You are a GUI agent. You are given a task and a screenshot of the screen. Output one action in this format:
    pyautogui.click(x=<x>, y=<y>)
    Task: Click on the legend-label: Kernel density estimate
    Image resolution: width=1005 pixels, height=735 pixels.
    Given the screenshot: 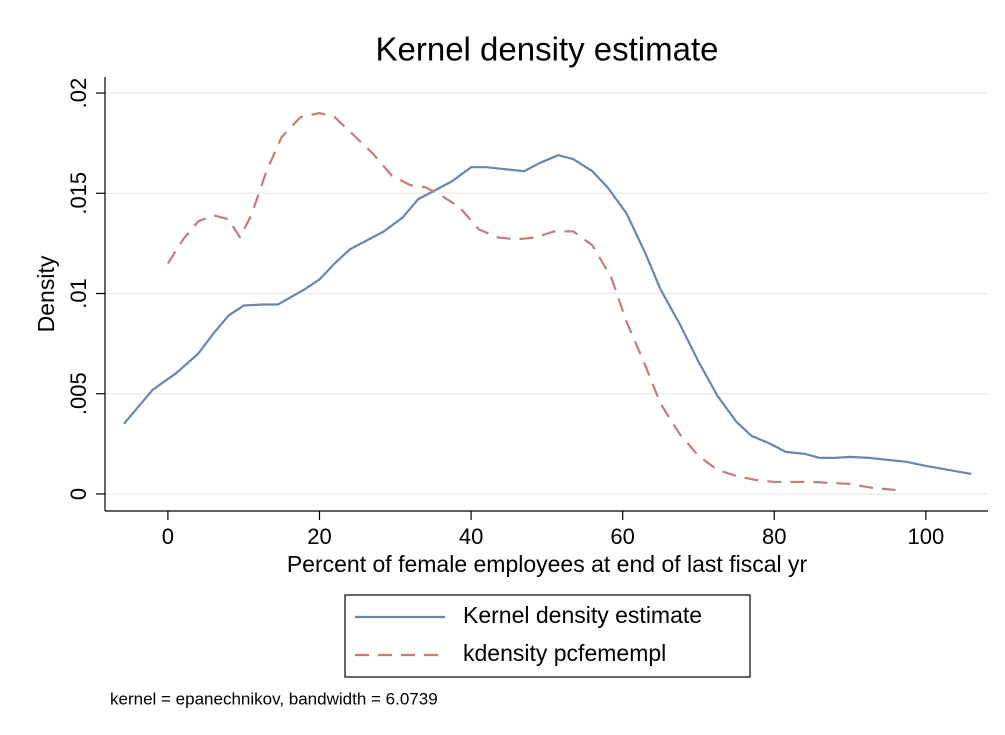 What is the action you would take?
    pyautogui.click(x=582, y=615)
    